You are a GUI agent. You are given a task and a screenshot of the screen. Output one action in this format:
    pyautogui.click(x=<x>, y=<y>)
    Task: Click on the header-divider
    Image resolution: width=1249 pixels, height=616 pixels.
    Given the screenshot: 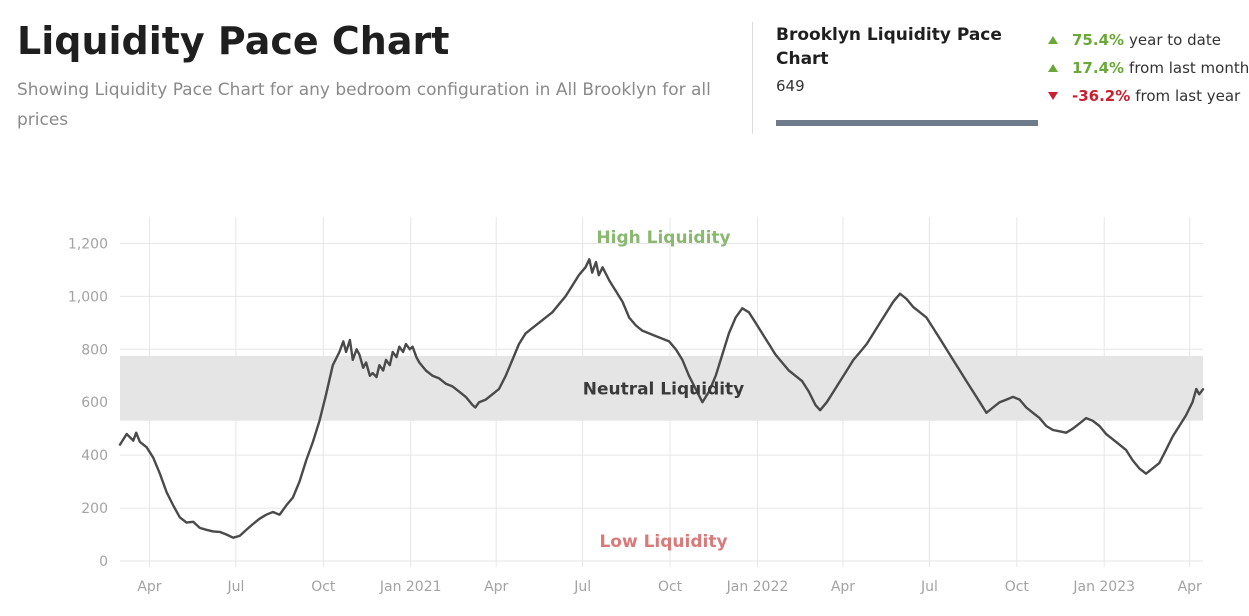 What is the action you would take?
    pyautogui.click(x=752, y=78)
    